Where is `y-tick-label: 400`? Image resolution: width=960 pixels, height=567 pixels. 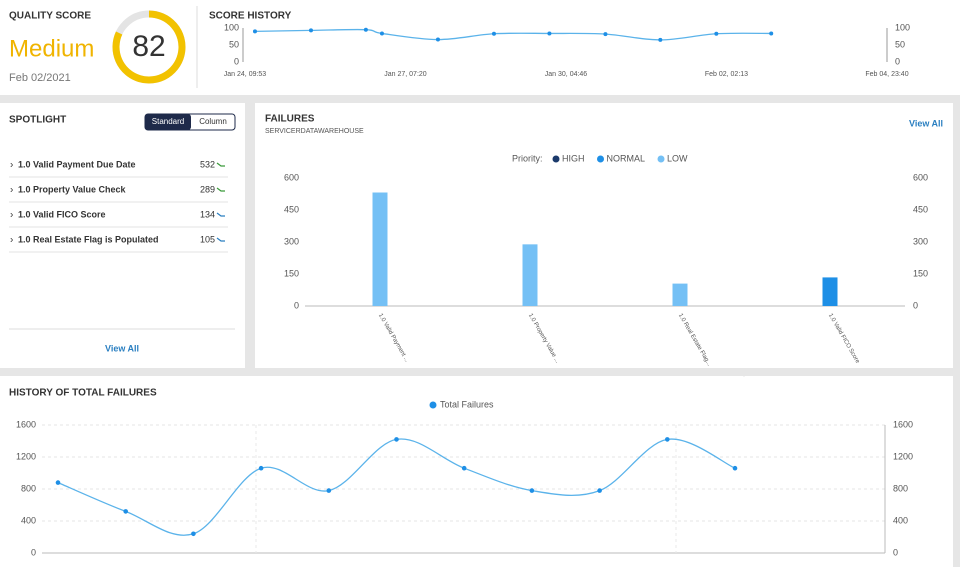
y-tick-label: 400 is located at coordinates (28, 520).